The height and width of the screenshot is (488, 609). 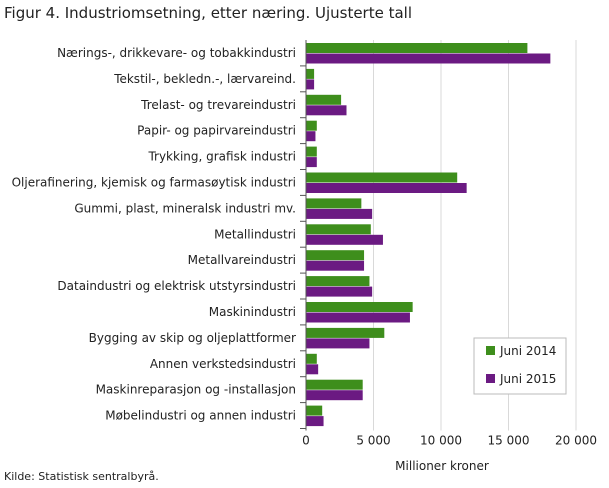 I want to click on category-label: Papir- og papirvareindustri, so click(x=216, y=131).